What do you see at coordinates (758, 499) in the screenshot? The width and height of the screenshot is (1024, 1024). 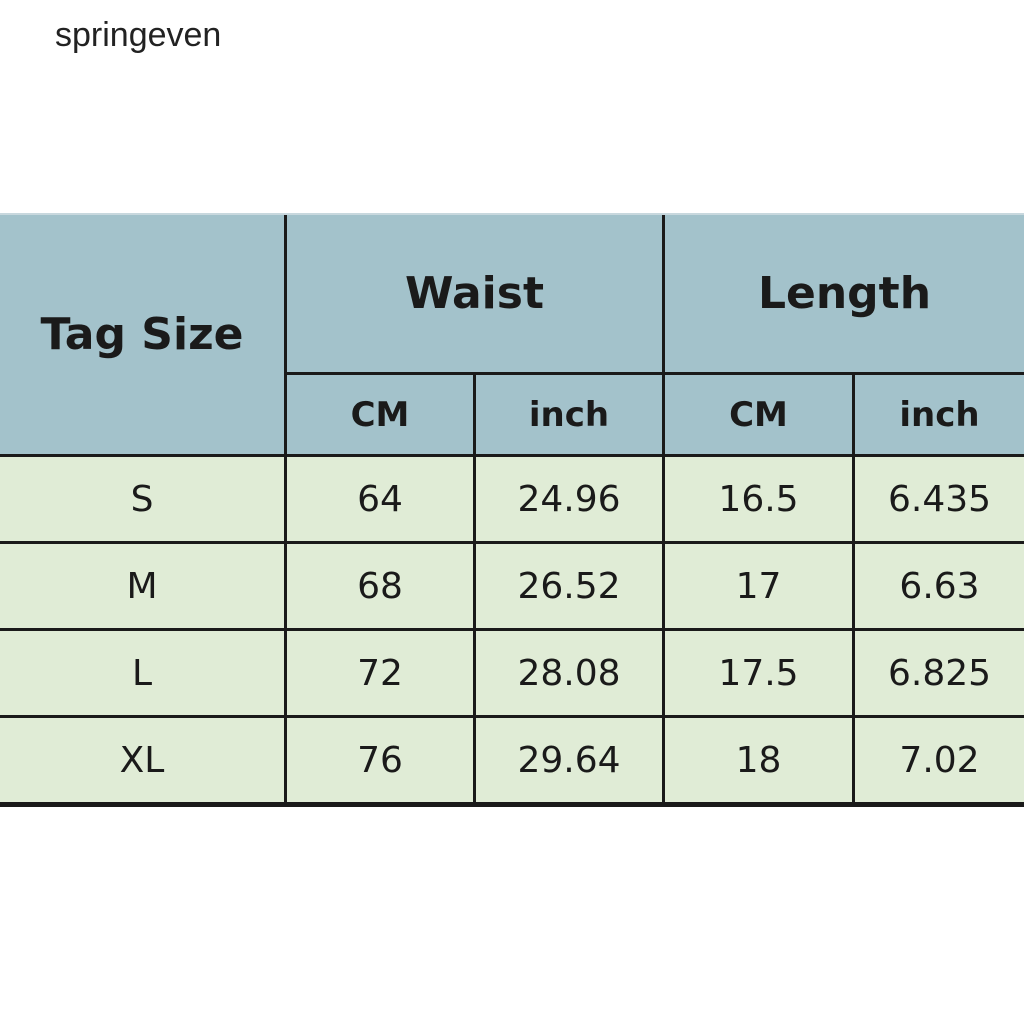 I see `measure-cell: 16.5` at bounding box center [758, 499].